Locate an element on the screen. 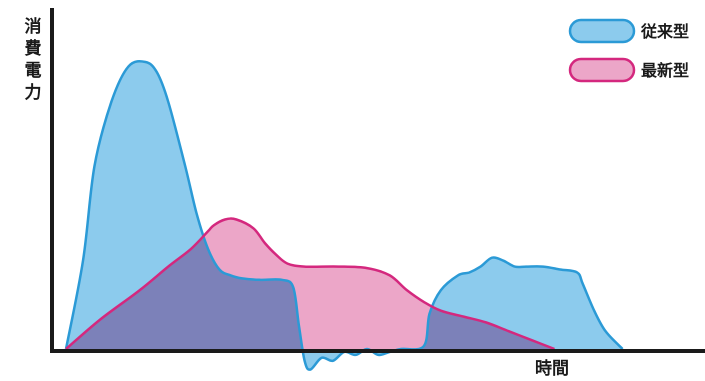 This screenshot has width=705, height=381. legend-label-最新型: 最新型 is located at coordinates (665, 70).